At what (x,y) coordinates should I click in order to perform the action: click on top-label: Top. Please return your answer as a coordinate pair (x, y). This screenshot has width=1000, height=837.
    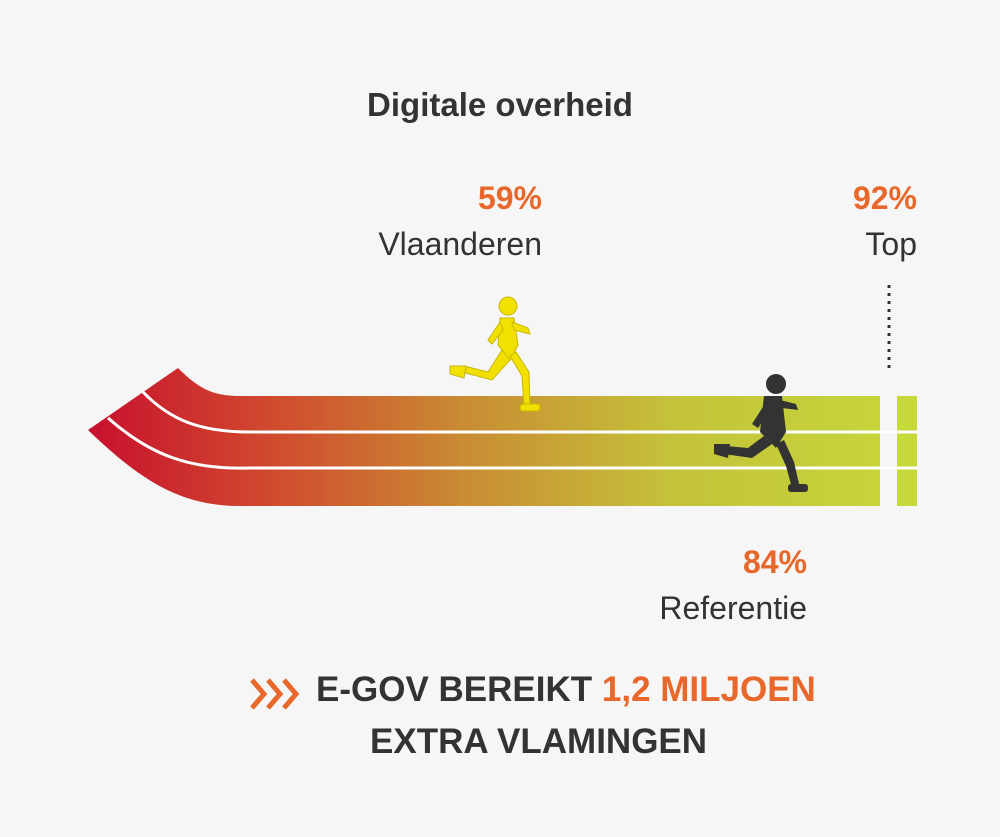
    Looking at the image, I should click on (891, 244).